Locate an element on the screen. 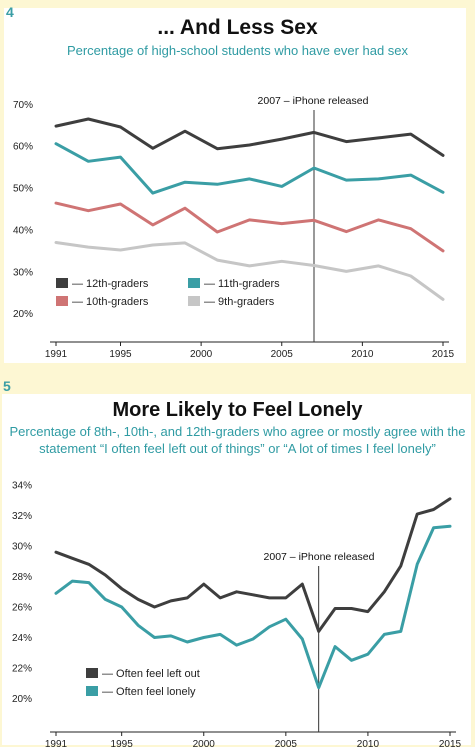 The image size is (475, 747). y-tick-label: 28% is located at coordinates (22, 577).